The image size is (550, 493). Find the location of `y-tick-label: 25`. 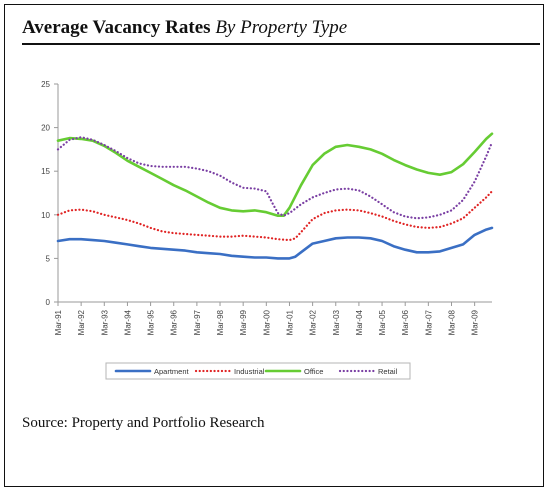

y-tick-label: 25 is located at coordinates (45, 84).